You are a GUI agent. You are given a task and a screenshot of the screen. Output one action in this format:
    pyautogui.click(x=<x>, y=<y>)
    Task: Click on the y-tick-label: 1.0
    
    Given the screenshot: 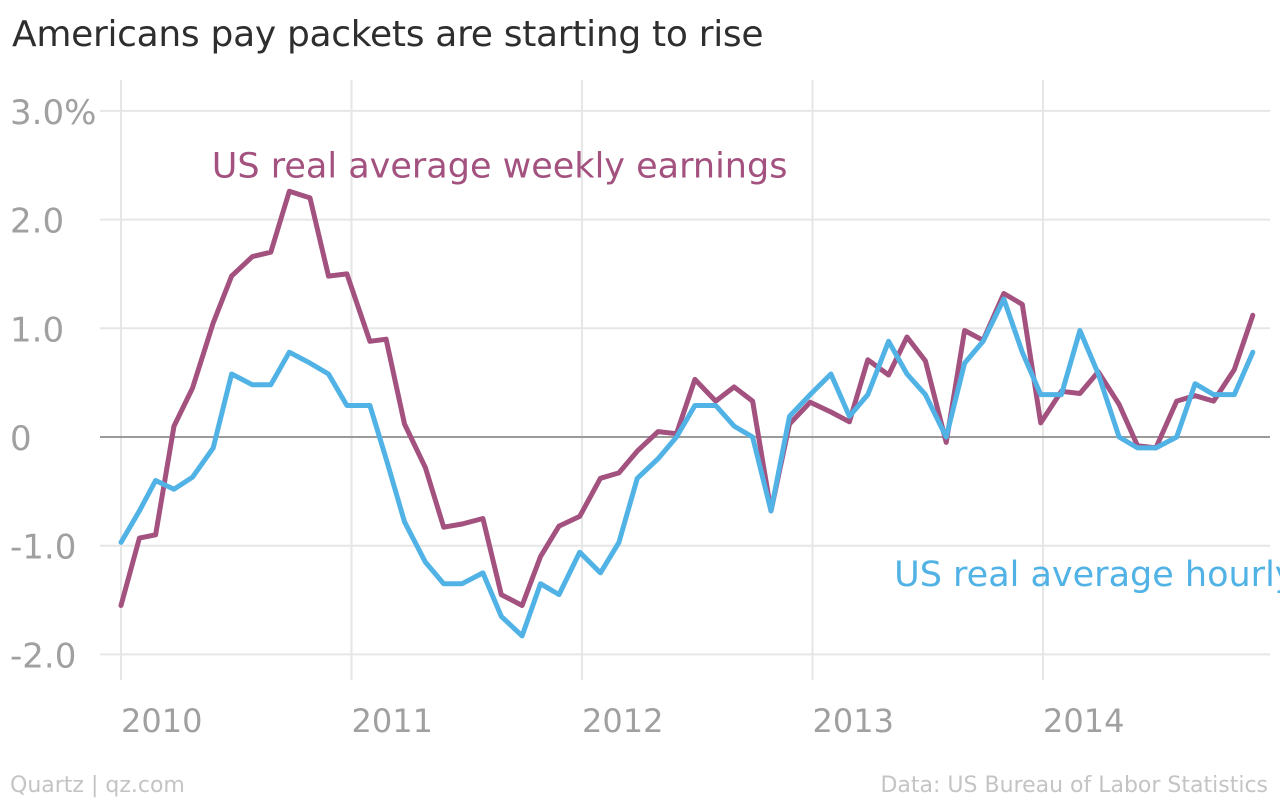 What is the action you would take?
    pyautogui.click(x=37, y=330)
    